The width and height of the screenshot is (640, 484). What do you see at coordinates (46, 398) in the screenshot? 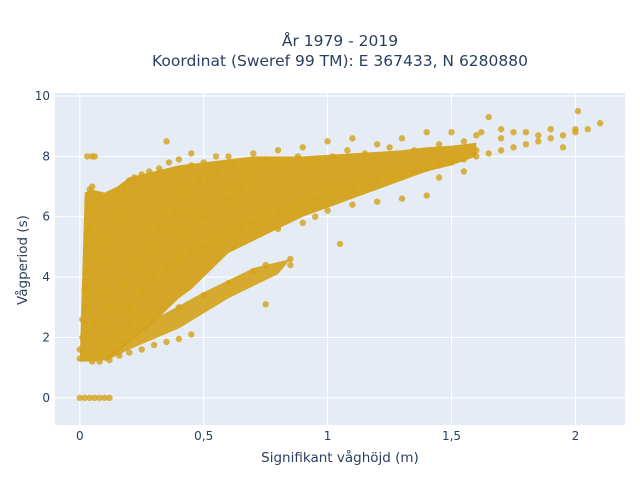
I see `y-tick-label: 0` at bounding box center [46, 398].